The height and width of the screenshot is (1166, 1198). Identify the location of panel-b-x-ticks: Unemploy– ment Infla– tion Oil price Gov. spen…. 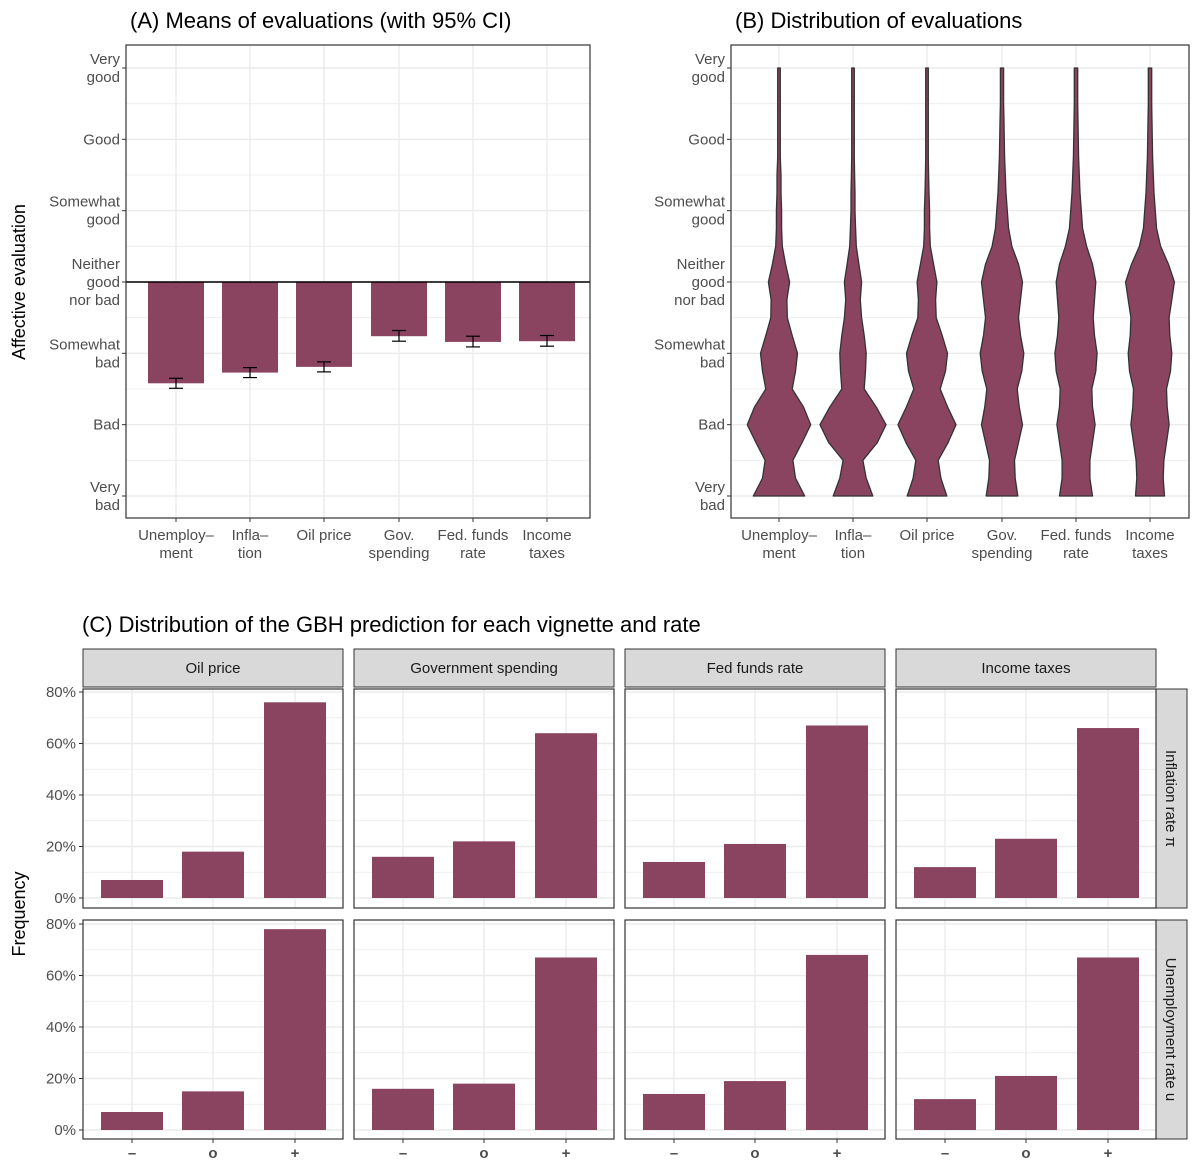
(958, 540).